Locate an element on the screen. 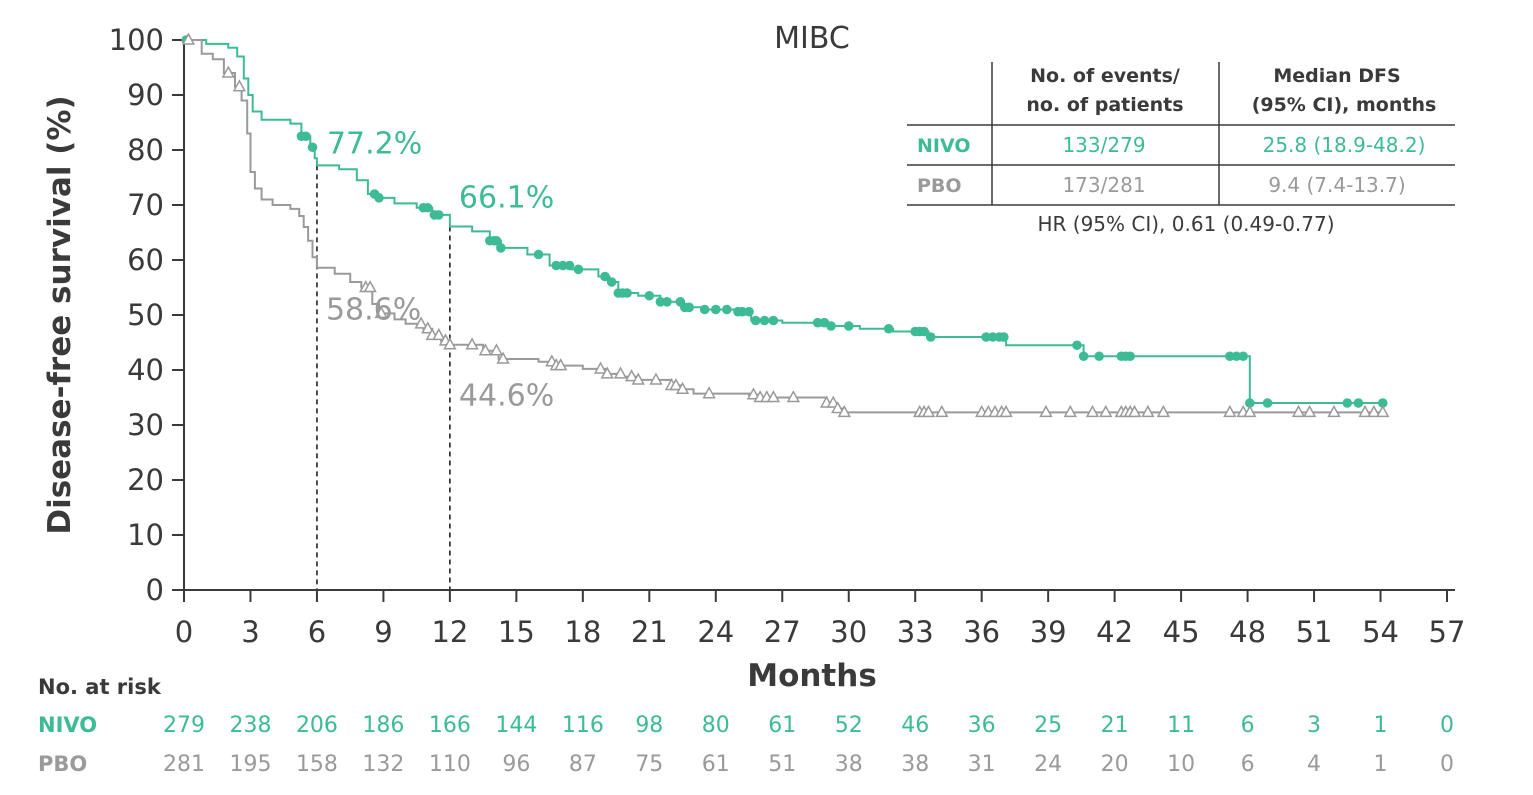  x-tick-label: 15 is located at coordinates (516, 632).